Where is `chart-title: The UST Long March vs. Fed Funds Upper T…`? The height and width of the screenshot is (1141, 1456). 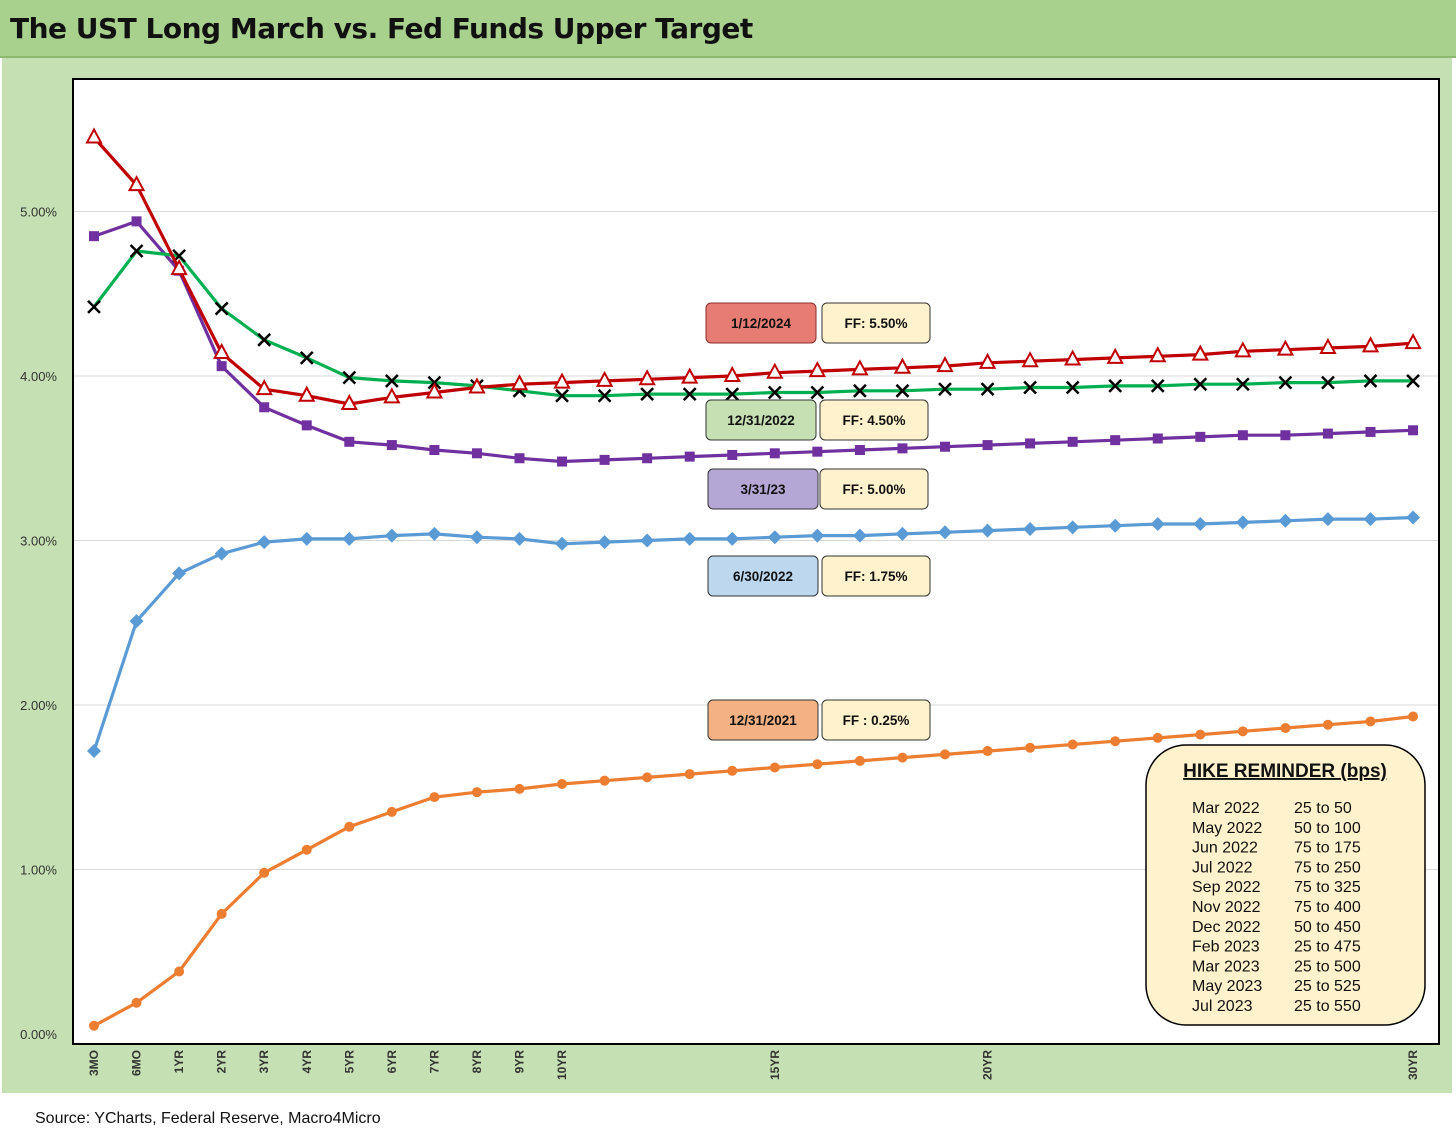
chart-title: The UST Long March vs. Fed Funds Upper T… is located at coordinates (381, 28).